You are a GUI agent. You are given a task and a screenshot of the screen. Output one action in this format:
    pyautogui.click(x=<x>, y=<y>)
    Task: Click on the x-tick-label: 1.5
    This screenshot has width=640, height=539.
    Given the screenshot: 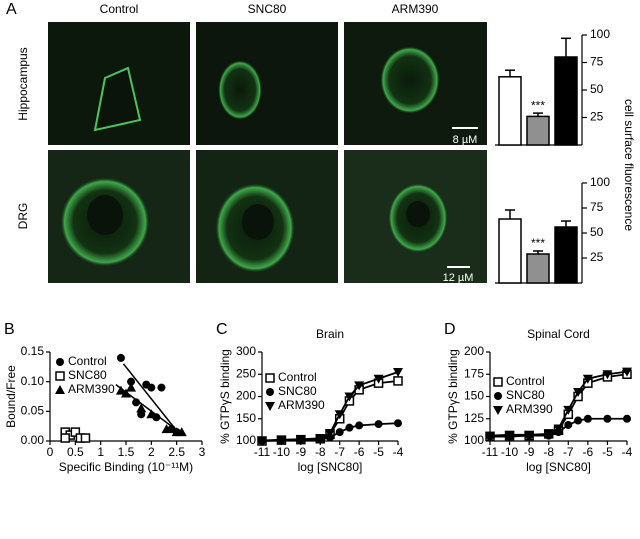 What is the action you would take?
    pyautogui.click(x=126, y=452)
    